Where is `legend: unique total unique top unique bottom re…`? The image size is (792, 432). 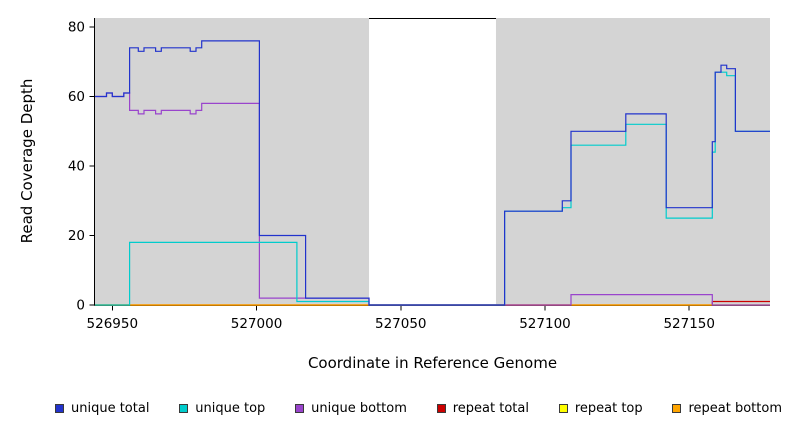
legend: unique total unique top unique bottom re… is located at coordinates (418, 408).